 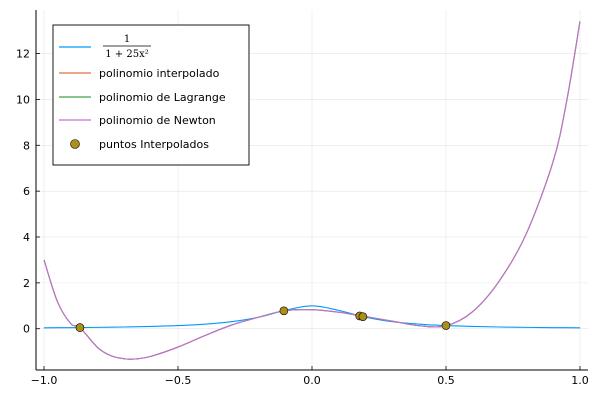 I want to click on legend-label: polinomio de Newton, so click(x=157, y=120).